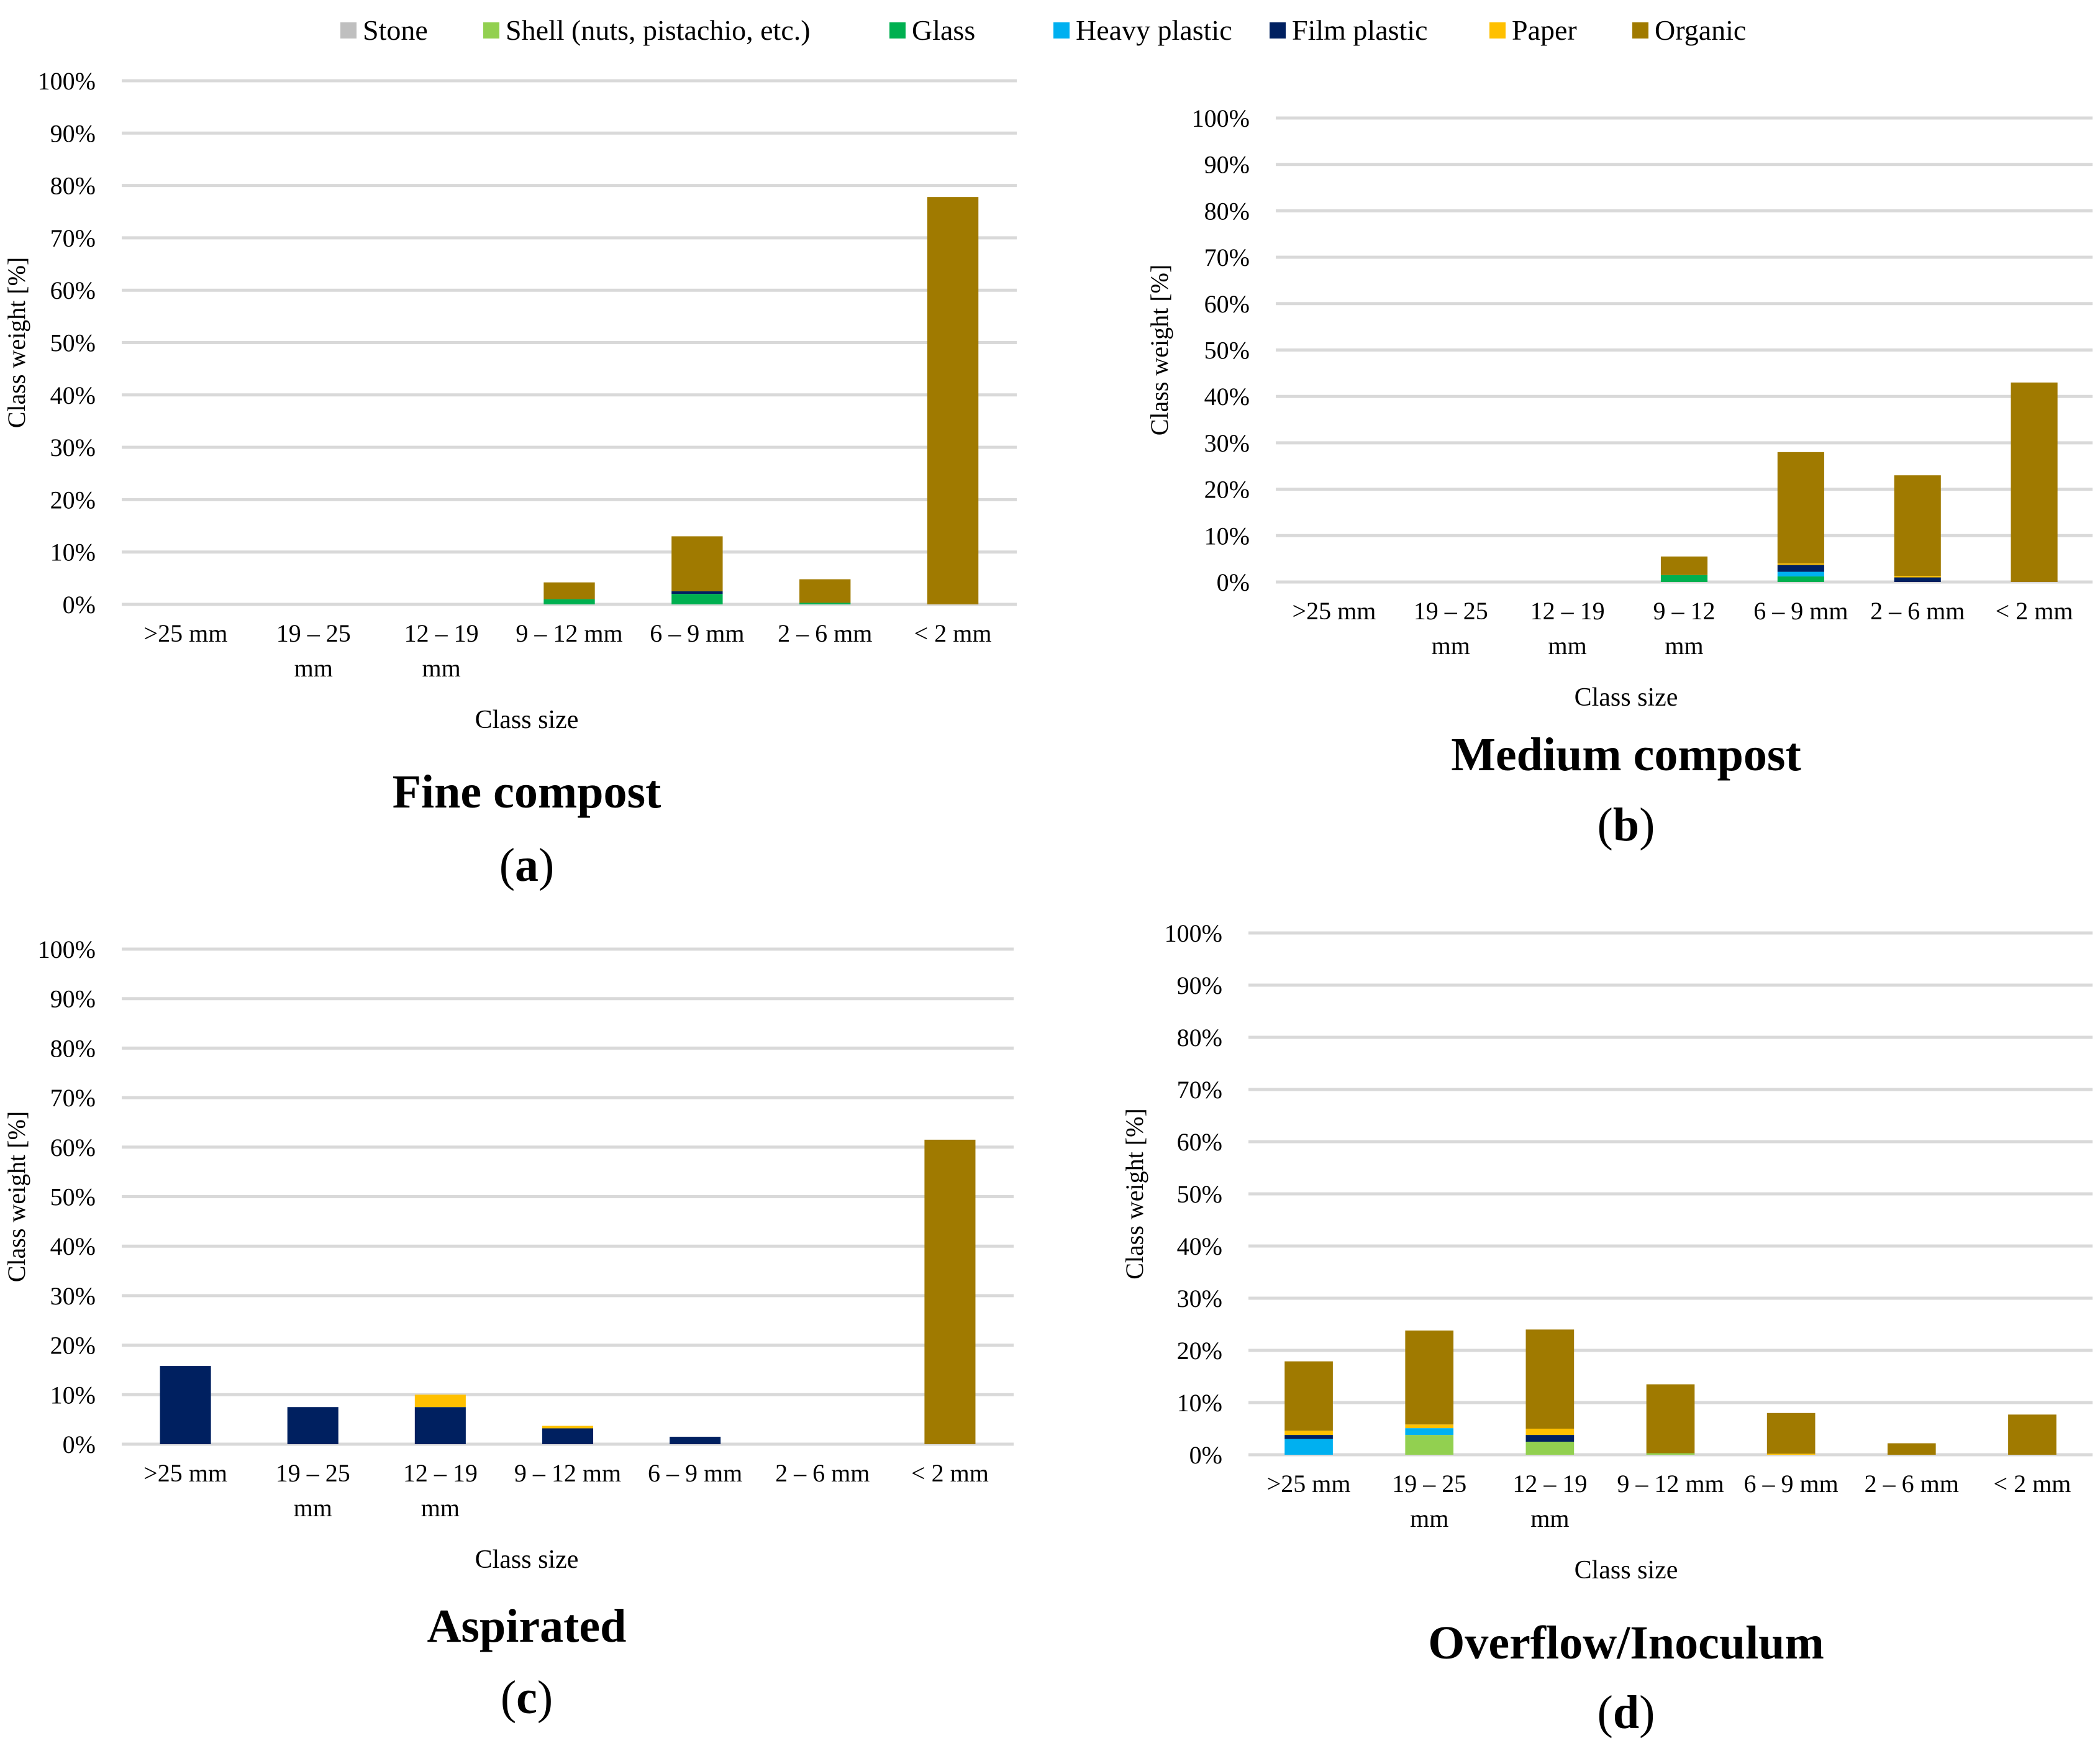 The height and width of the screenshot is (1756, 2100). Describe the element at coordinates (1700, 30) in the screenshot. I see `legend-label: Organic` at that location.